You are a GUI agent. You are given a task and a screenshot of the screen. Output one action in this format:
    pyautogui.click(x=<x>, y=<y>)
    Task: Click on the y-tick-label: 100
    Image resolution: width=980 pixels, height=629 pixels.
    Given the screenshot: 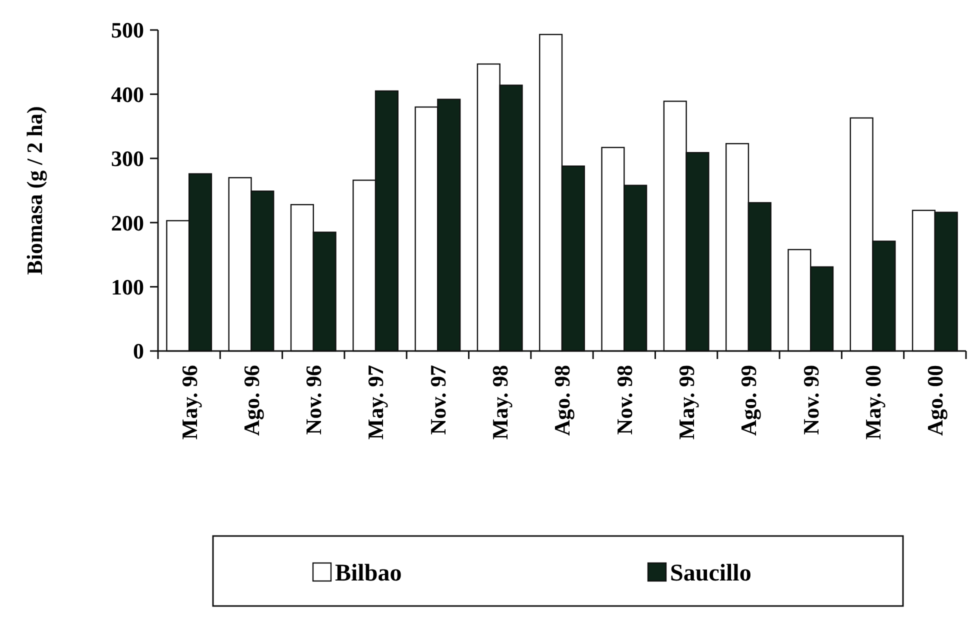 What is the action you would take?
    pyautogui.click(x=127, y=287)
    